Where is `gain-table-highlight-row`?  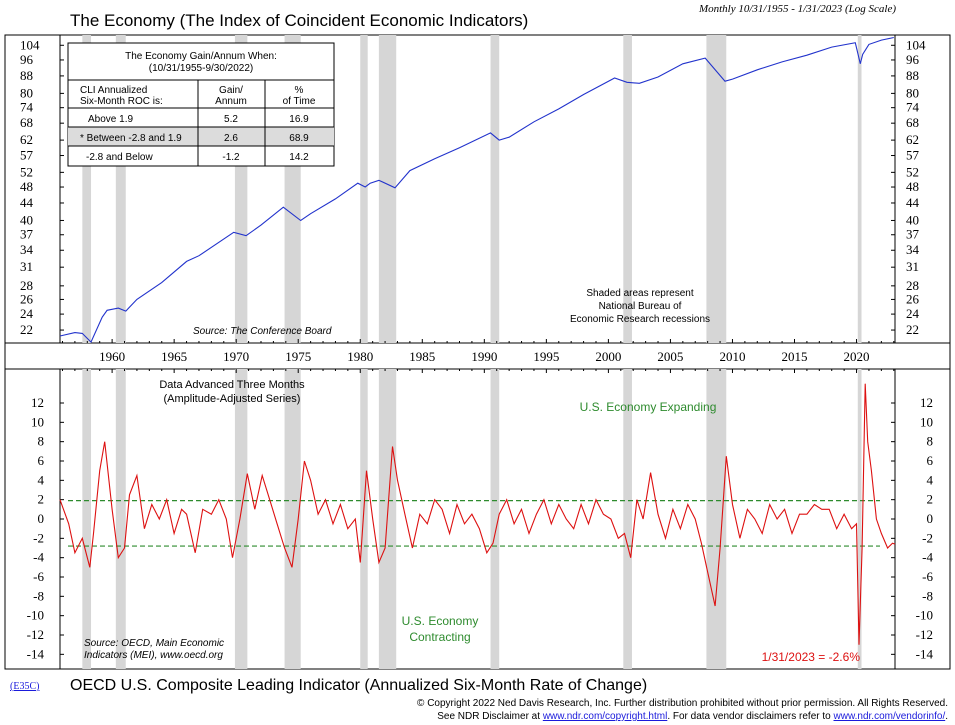
gain-table-highlight-row is located at coordinates (201, 136).